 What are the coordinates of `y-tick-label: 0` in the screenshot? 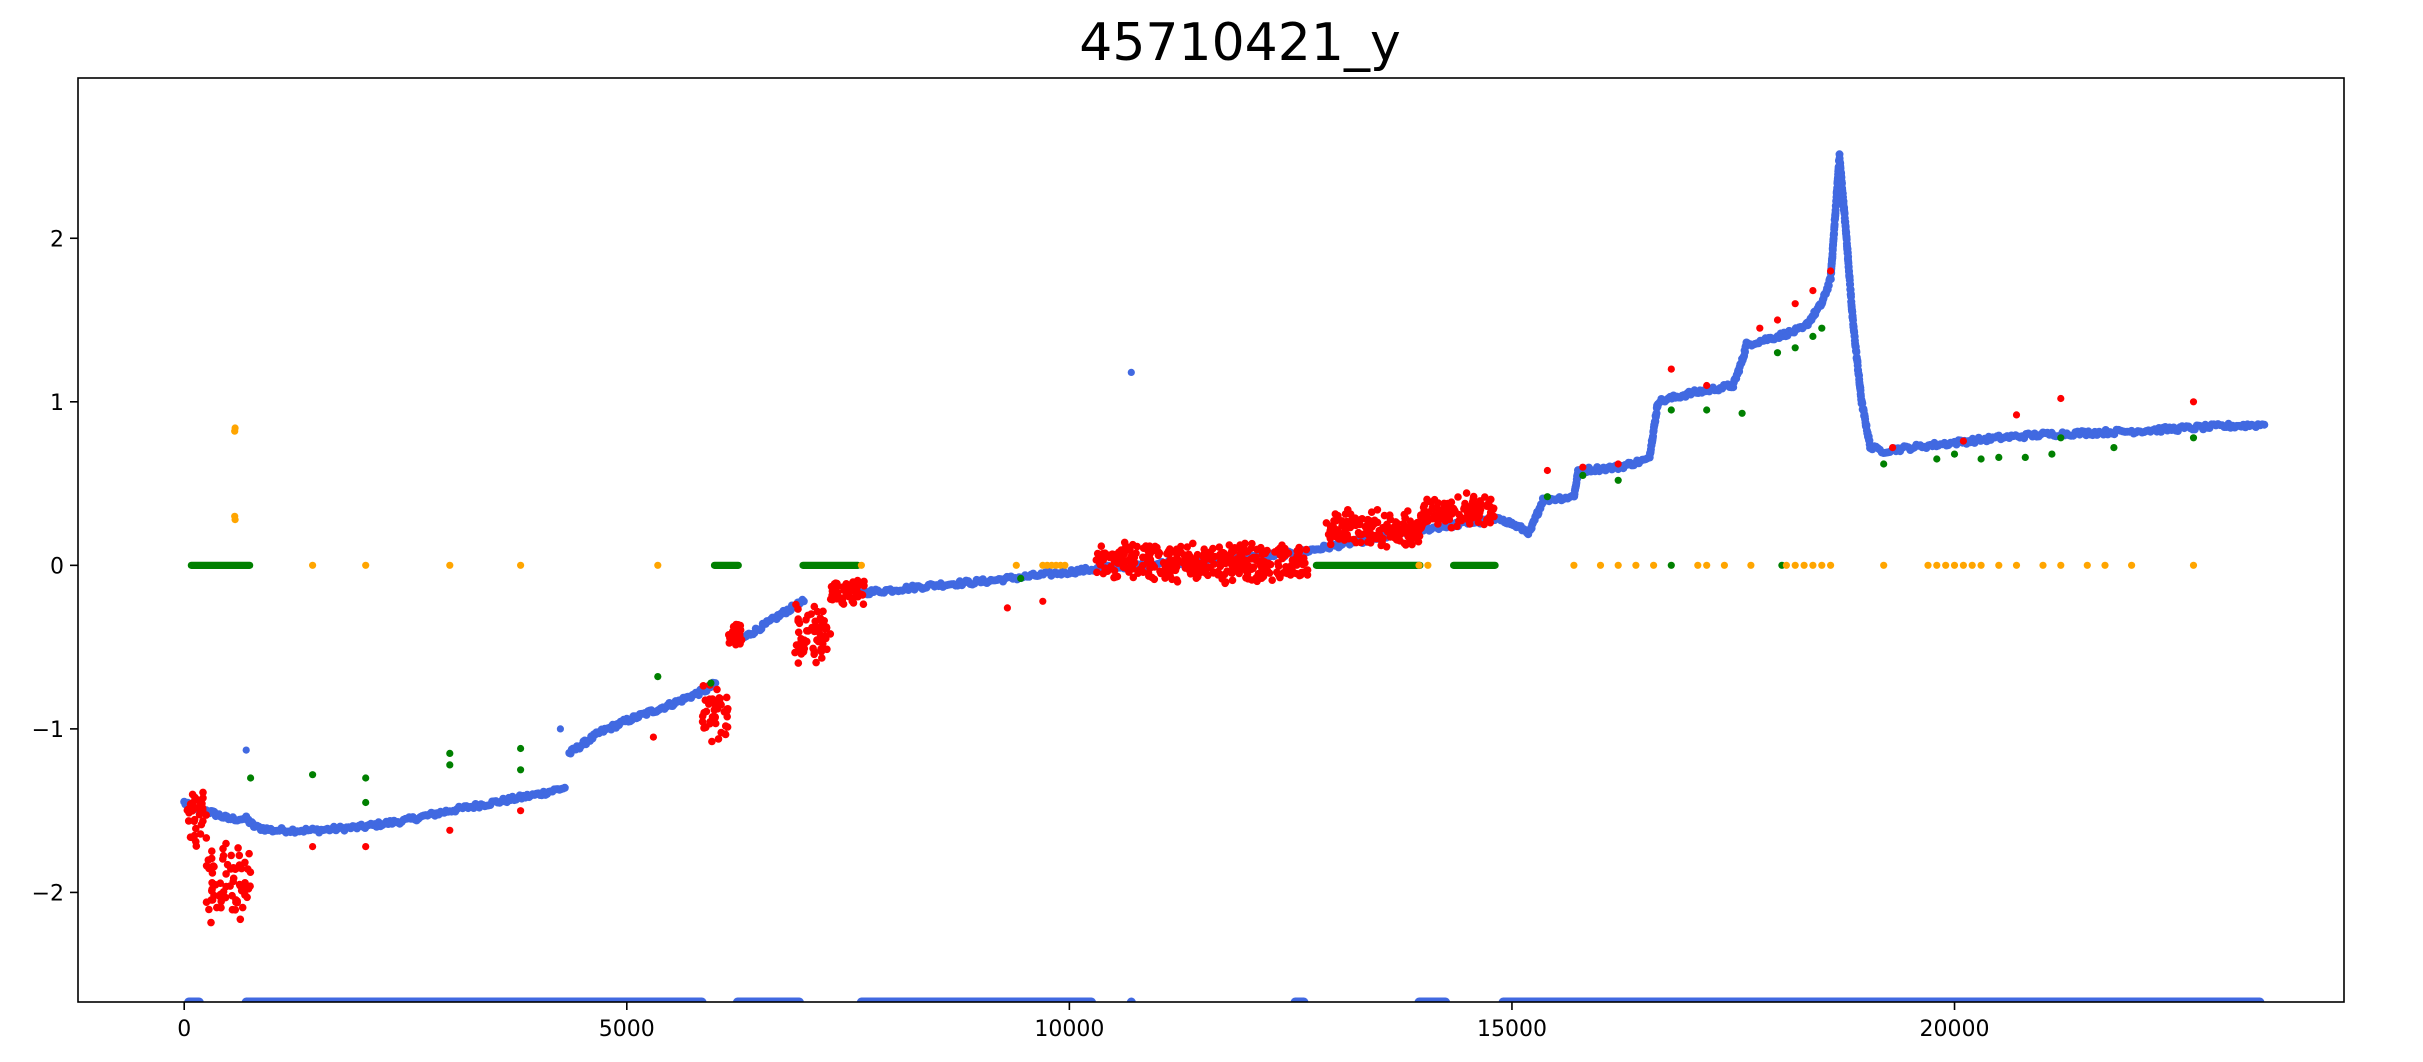 It's located at (57, 566).